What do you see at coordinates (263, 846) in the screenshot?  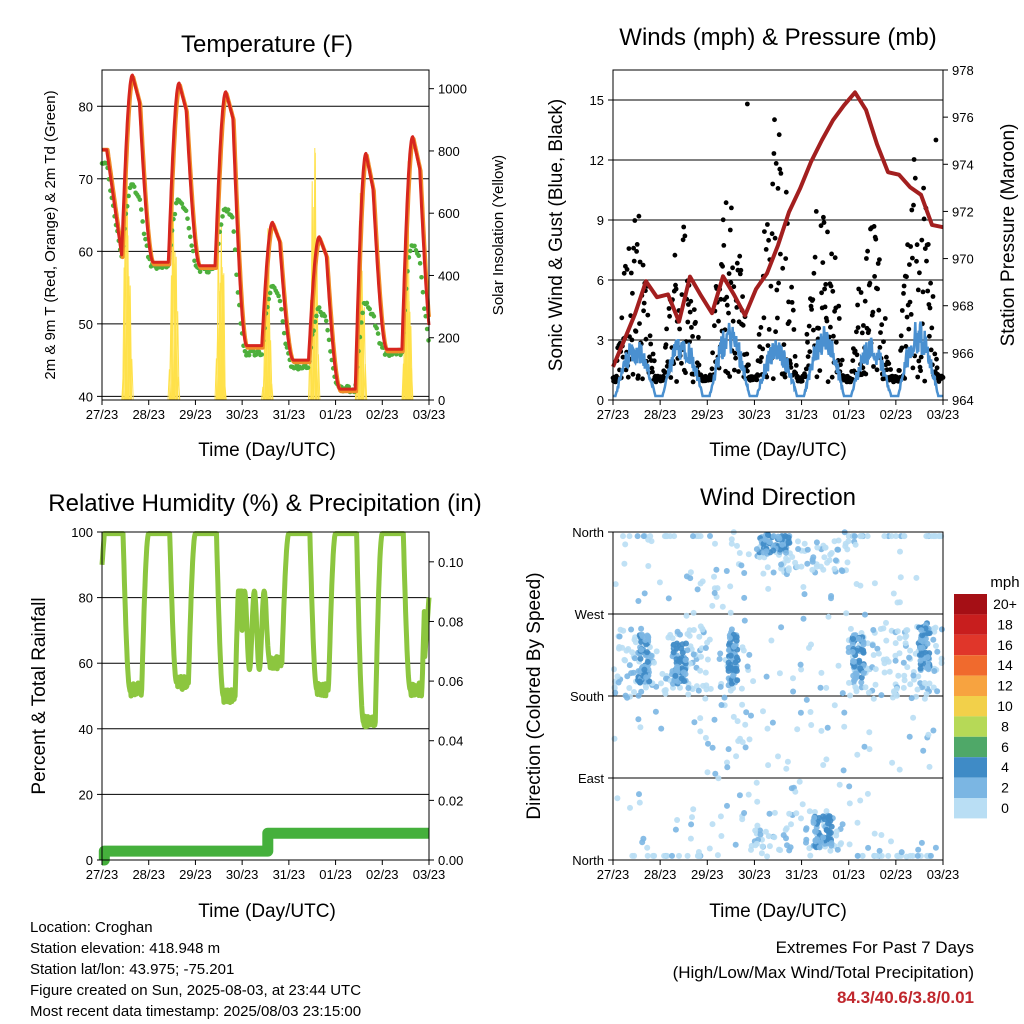 I see `precip-series` at bounding box center [263, 846].